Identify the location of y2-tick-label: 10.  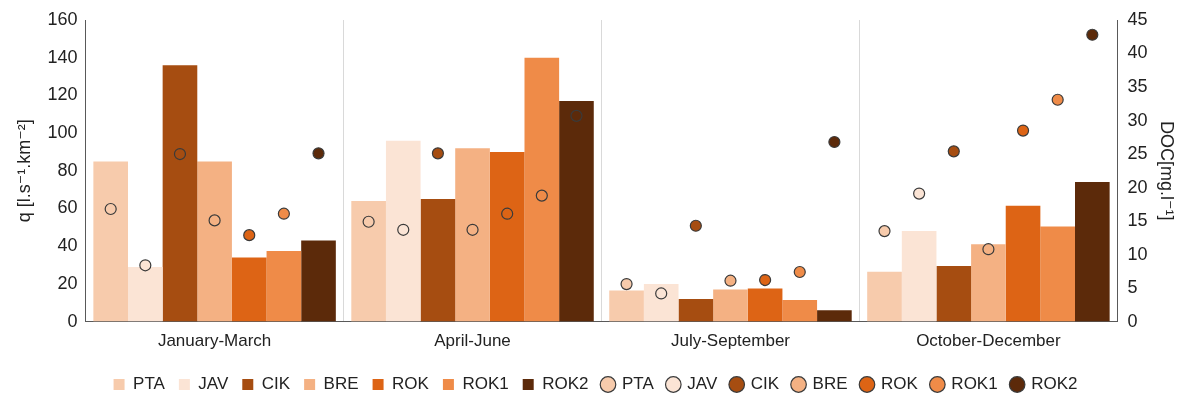
(1137, 253).